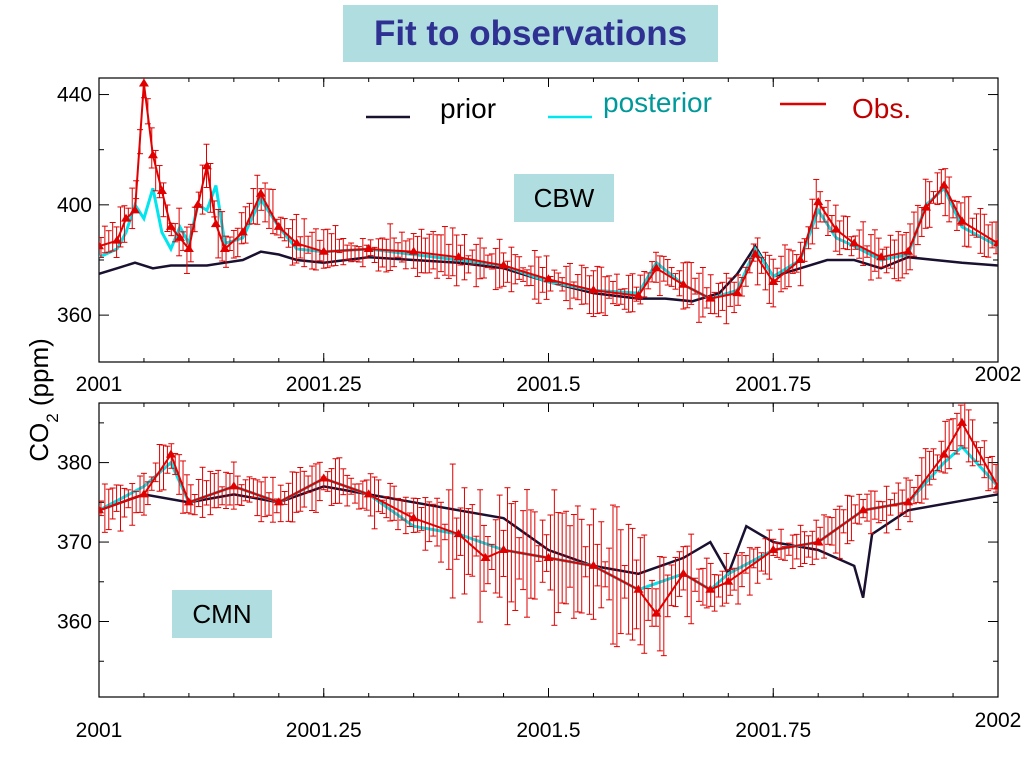  I want to click on y-tick-label: 370, so click(74, 542).